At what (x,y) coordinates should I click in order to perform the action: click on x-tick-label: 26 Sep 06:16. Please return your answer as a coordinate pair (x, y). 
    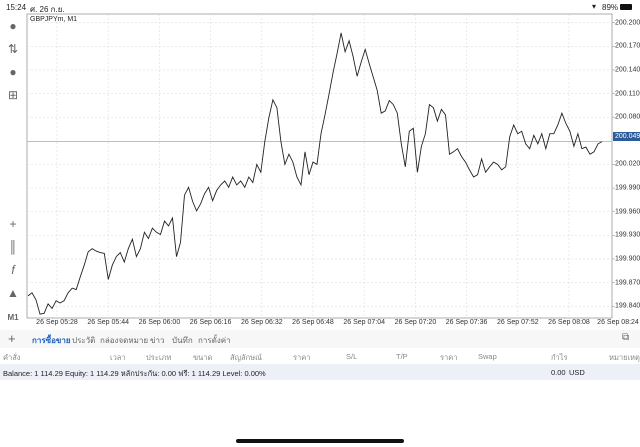
    Looking at the image, I should click on (210, 322).